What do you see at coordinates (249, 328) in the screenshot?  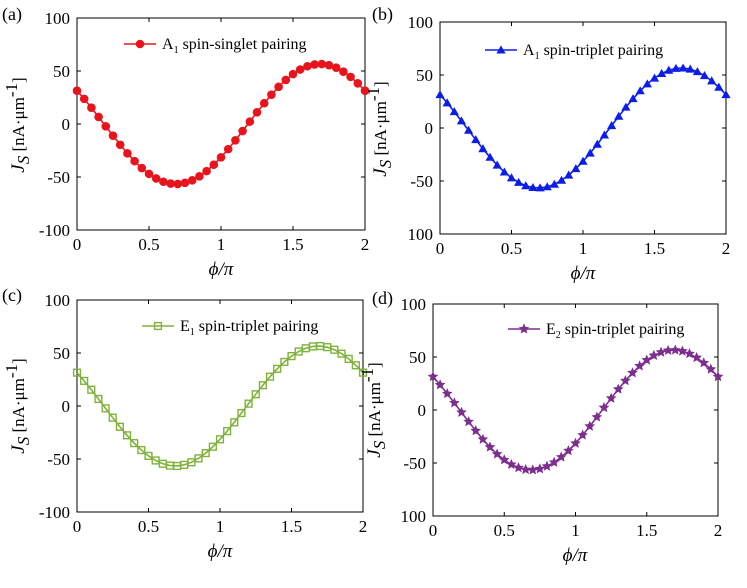 I see `legend-label: E1 spin-triplet pairing` at bounding box center [249, 328].